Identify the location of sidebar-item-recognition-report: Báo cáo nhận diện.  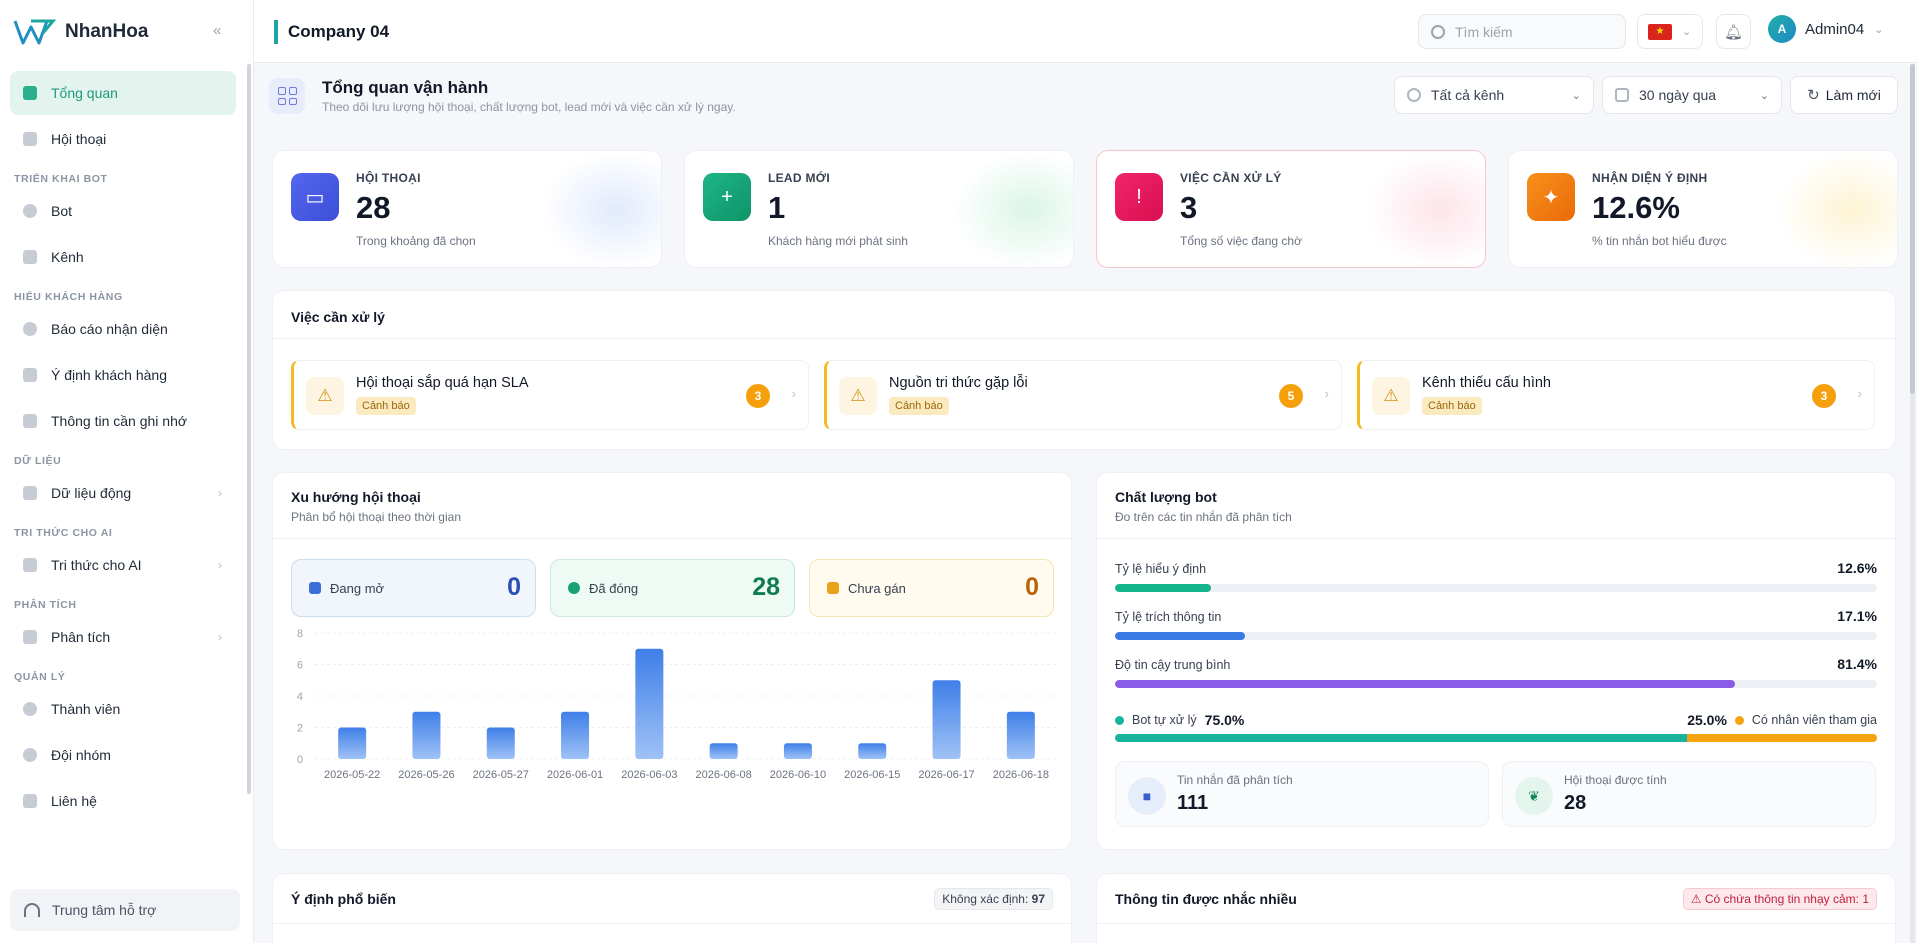
(123, 329).